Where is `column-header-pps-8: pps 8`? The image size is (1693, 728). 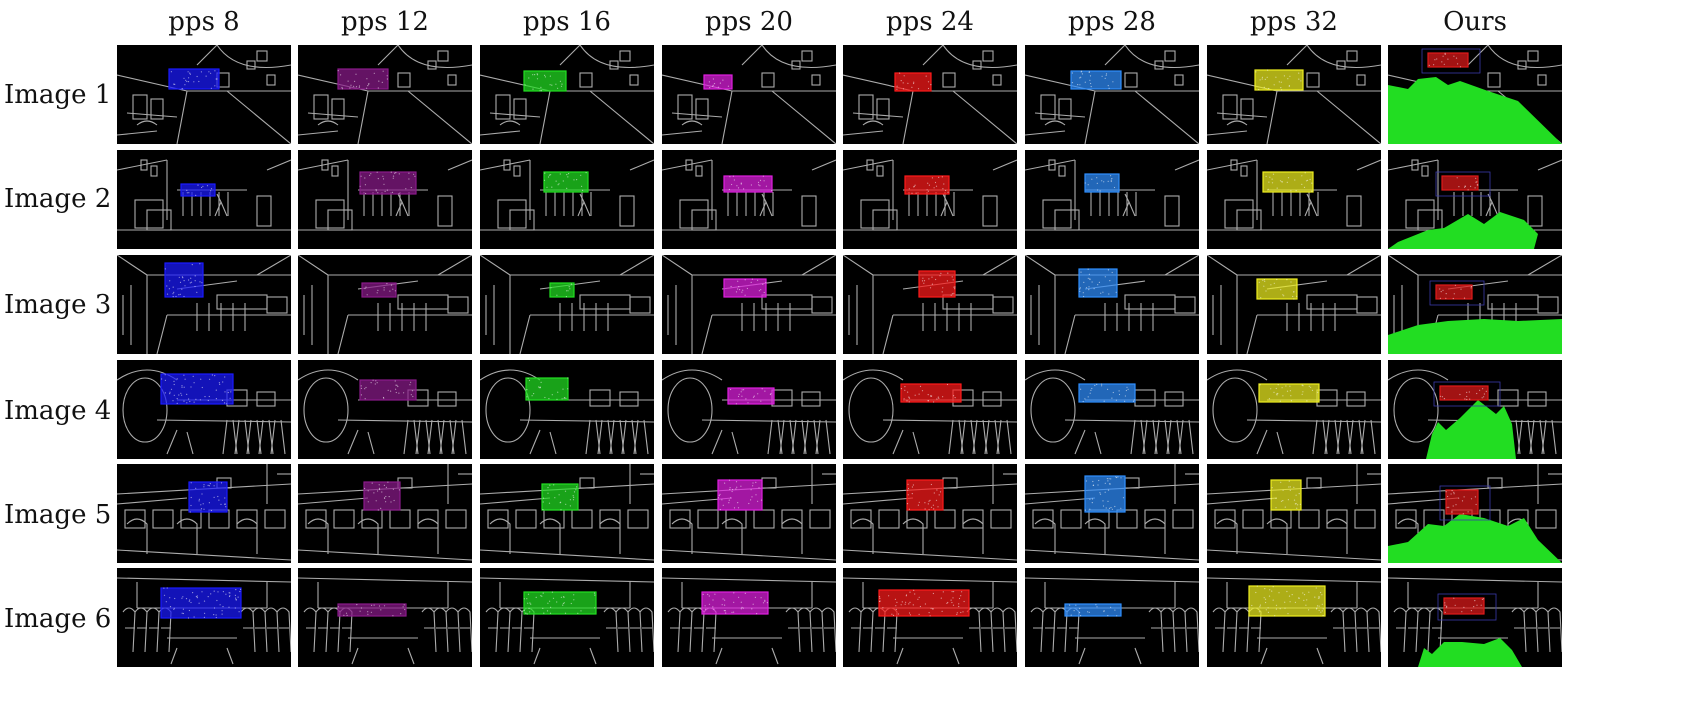 column-header-pps-8: pps 8 is located at coordinates (204, 22).